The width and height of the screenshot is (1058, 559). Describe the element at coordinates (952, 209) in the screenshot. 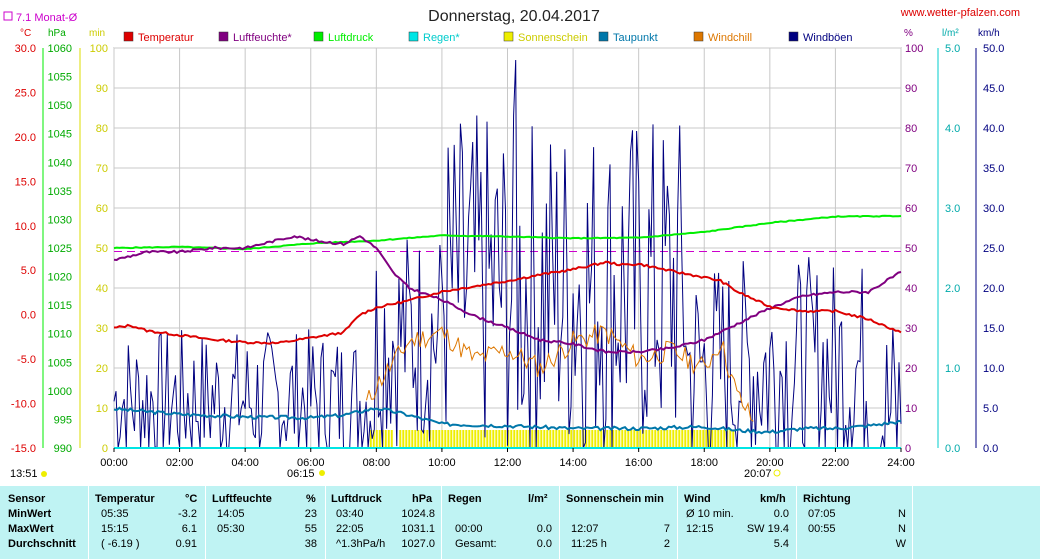

I see `rain-tick: 3.0` at that location.